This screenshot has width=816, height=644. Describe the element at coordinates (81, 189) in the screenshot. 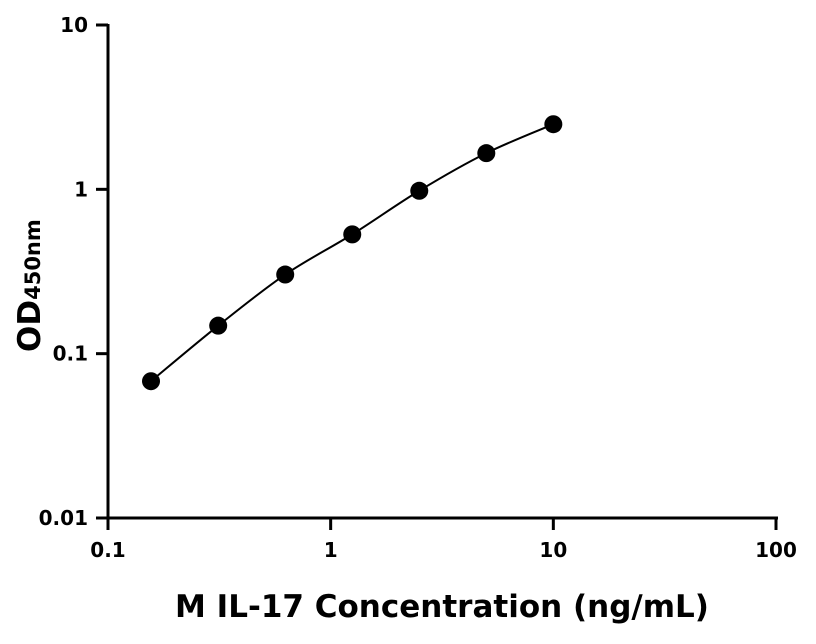

I see `y-tick-label: 1` at that location.